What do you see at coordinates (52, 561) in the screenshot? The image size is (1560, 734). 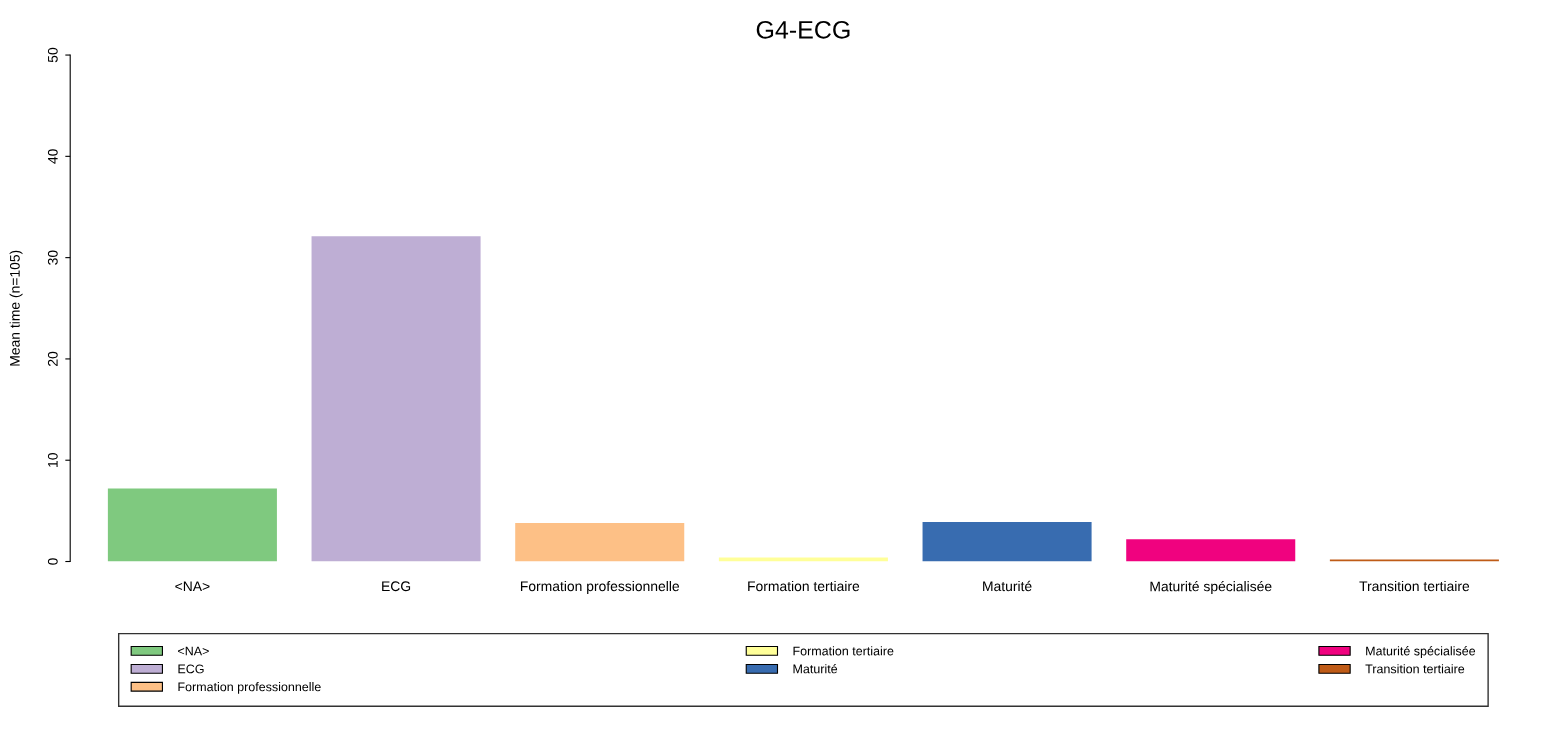 I see `y-tick-label: 0` at bounding box center [52, 561].